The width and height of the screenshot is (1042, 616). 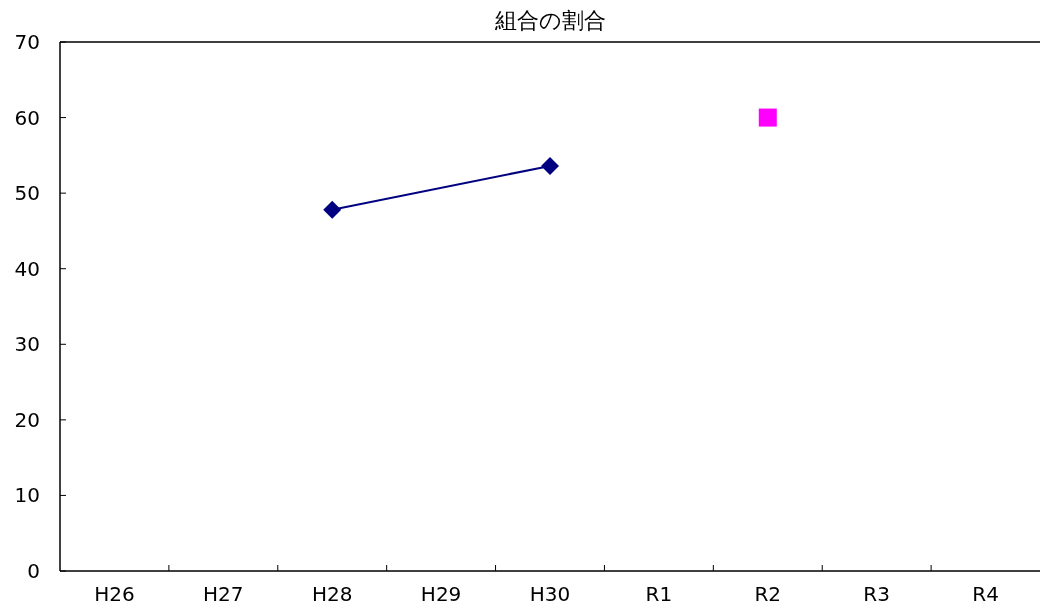 I want to click on y-tick-label: 20, so click(x=27, y=419).